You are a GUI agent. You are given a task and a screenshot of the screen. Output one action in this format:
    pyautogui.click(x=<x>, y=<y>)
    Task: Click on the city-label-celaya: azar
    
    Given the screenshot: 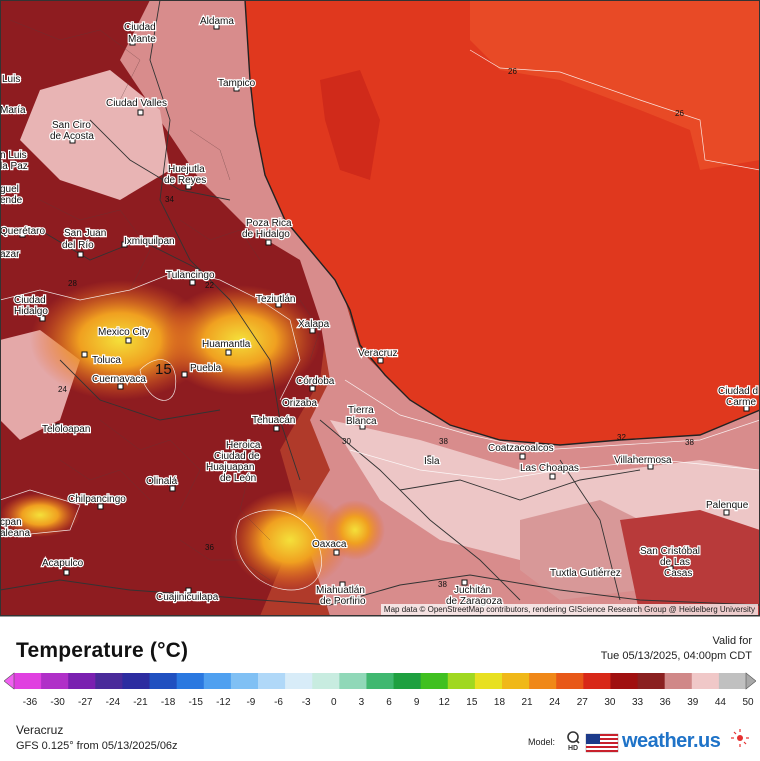 What is the action you would take?
    pyautogui.click(x=10, y=254)
    